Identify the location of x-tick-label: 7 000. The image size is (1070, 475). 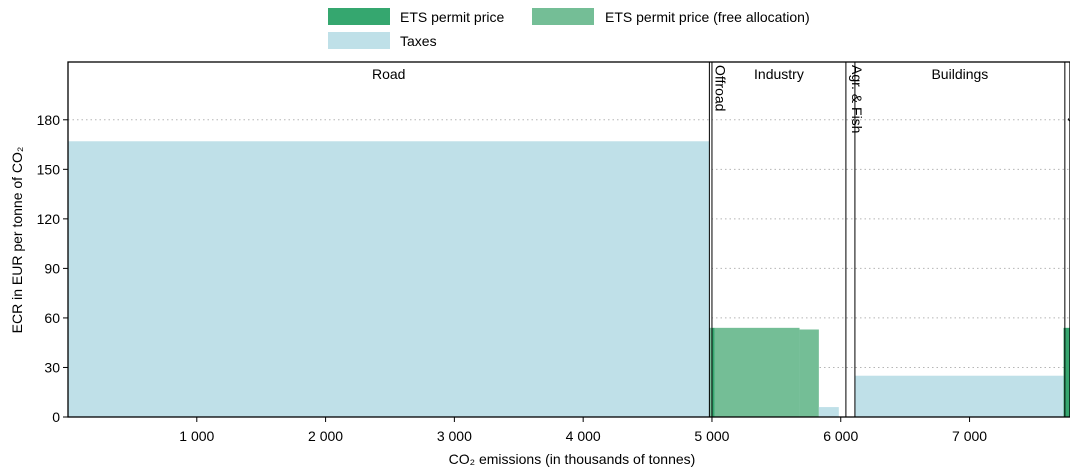
(969, 436).